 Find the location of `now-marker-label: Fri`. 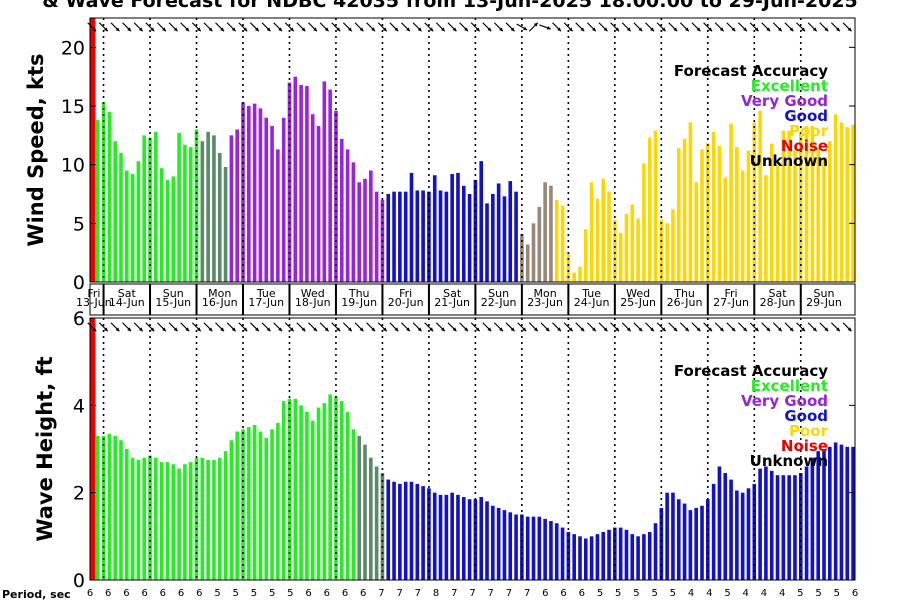

now-marker-label: Fri is located at coordinates (93, 293).